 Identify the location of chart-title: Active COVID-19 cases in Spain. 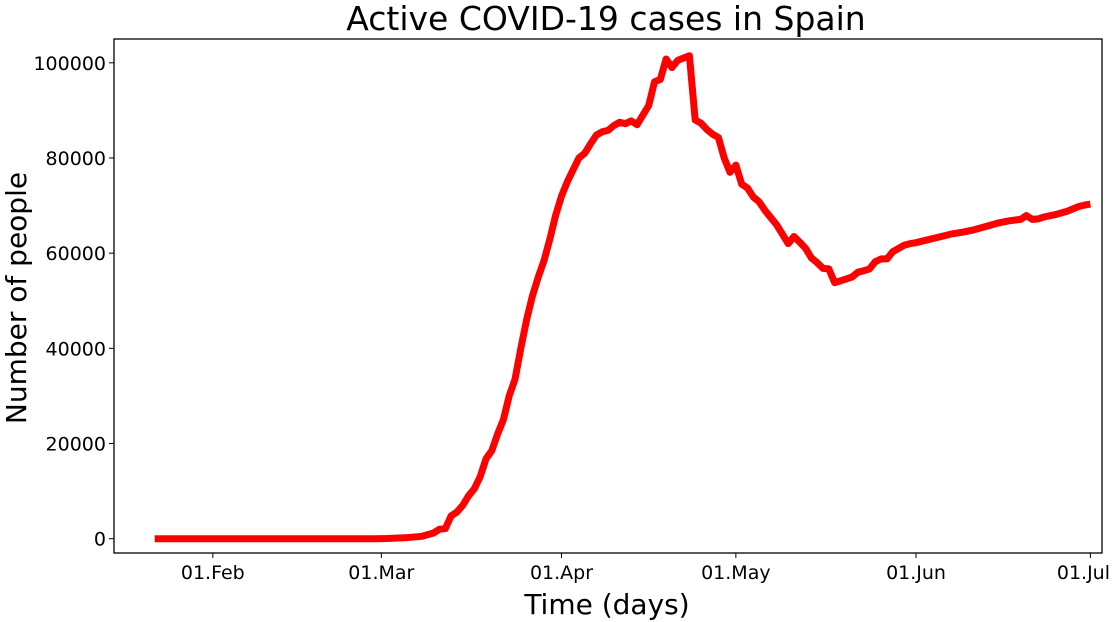
(605, 19).